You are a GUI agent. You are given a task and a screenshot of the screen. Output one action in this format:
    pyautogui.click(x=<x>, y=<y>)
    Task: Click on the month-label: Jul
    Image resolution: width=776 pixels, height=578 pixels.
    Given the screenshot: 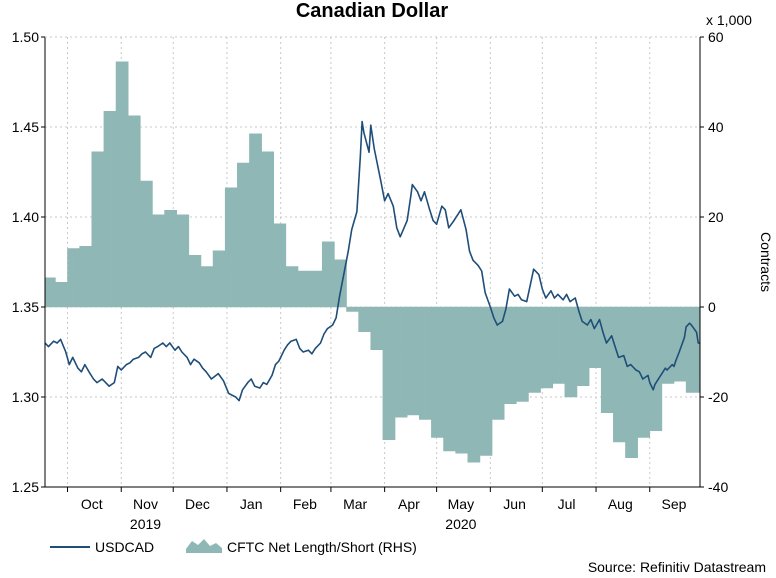 What is the action you would take?
    pyautogui.click(x=567, y=504)
    